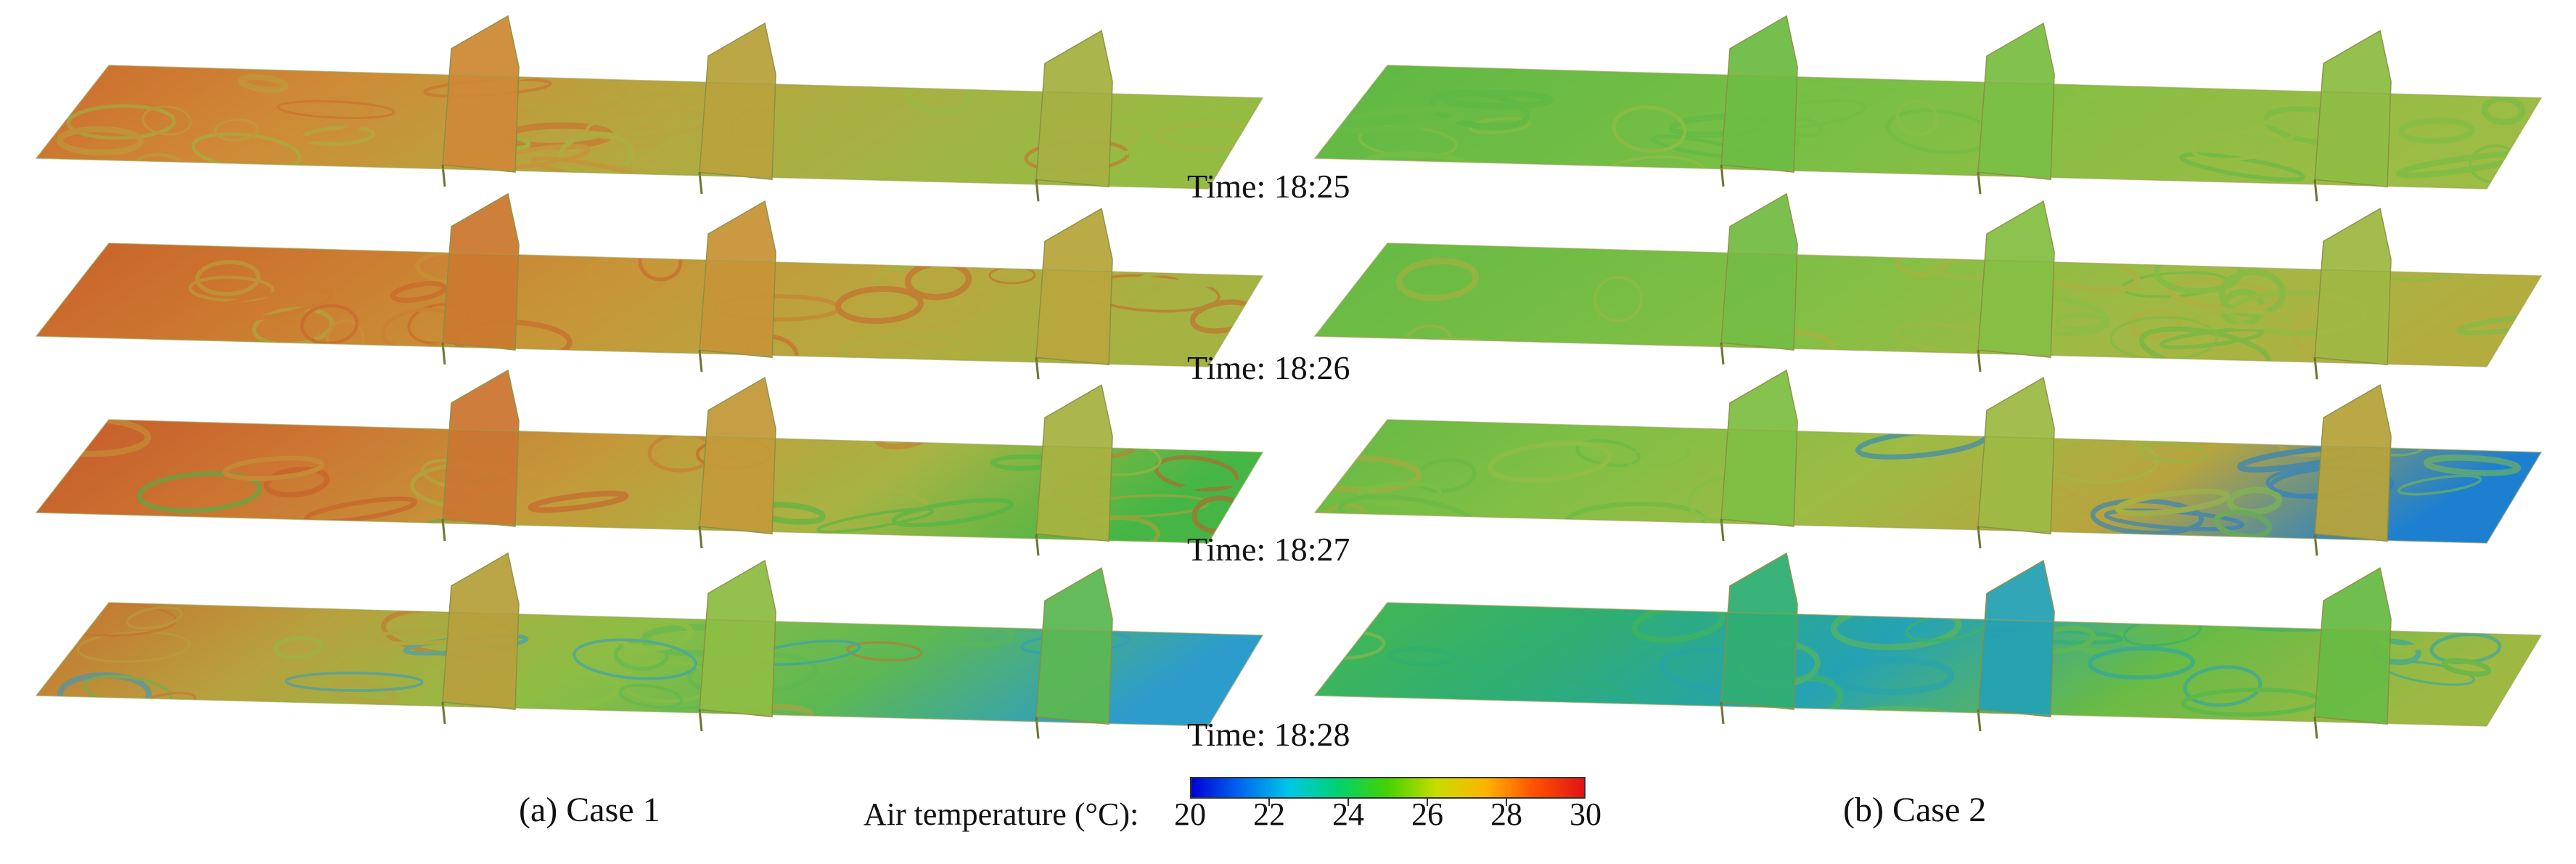  I want to click on temperature-colorbar, so click(1388, 788).